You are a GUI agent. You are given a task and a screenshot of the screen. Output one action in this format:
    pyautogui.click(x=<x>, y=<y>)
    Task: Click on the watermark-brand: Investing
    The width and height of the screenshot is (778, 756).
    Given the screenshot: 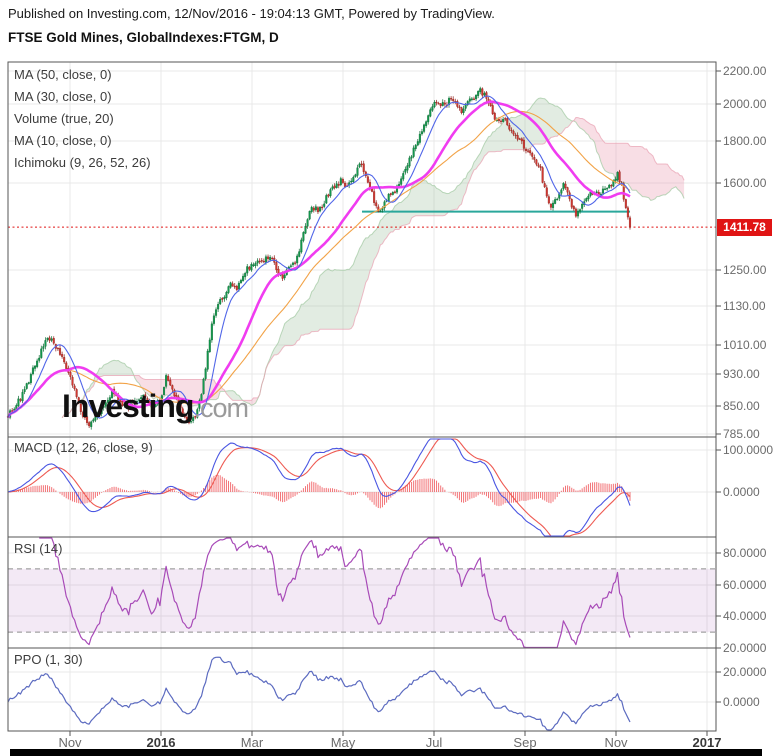 What is the action you would take?
    pyautogui.click(x=128, y=406)
    